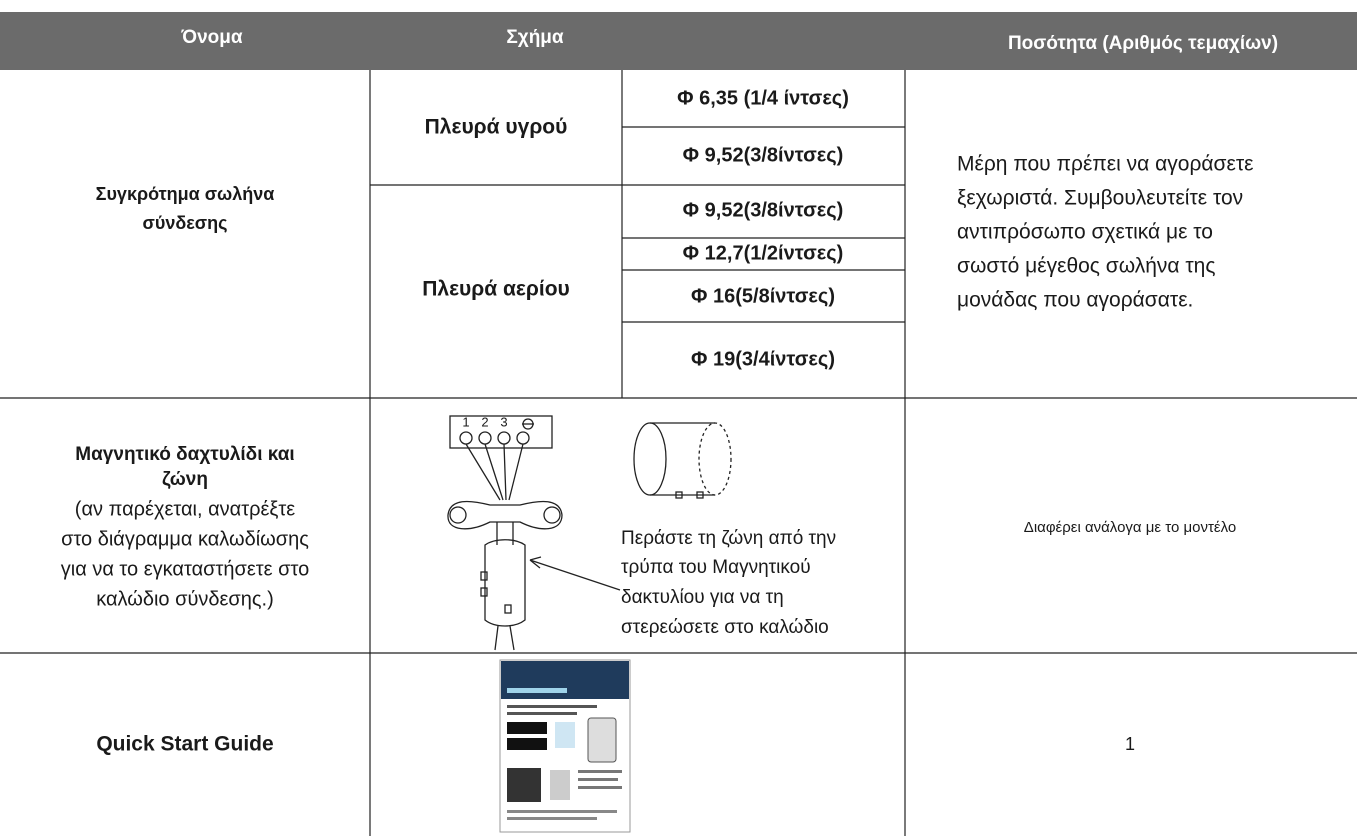 The image size is (1357, 836). I want to click on quantity-text: αντιπρόσωπο σχετικά με το, so click(1085, 232).